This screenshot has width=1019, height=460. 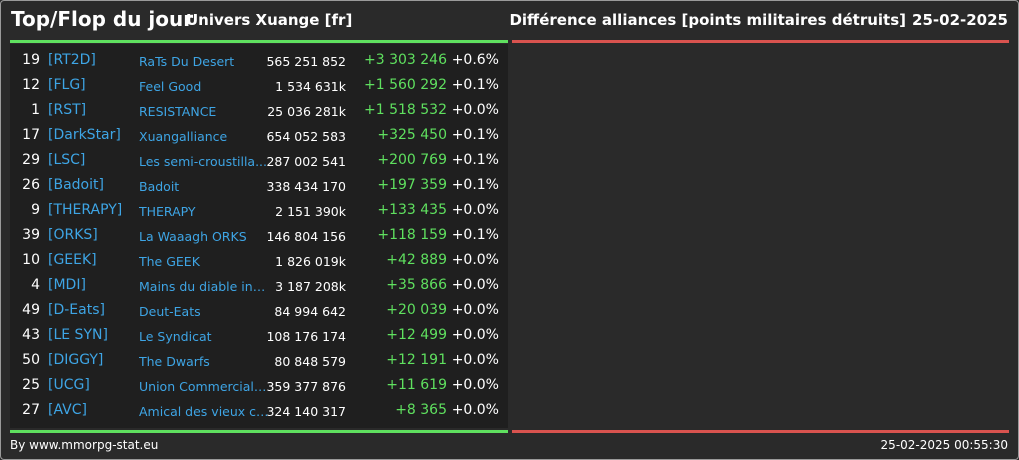 What do you see at coordinates (76, 185) in the screenshot?
I see `alliance-tag-link: [Badoit]` at bounding box center [76, 185].